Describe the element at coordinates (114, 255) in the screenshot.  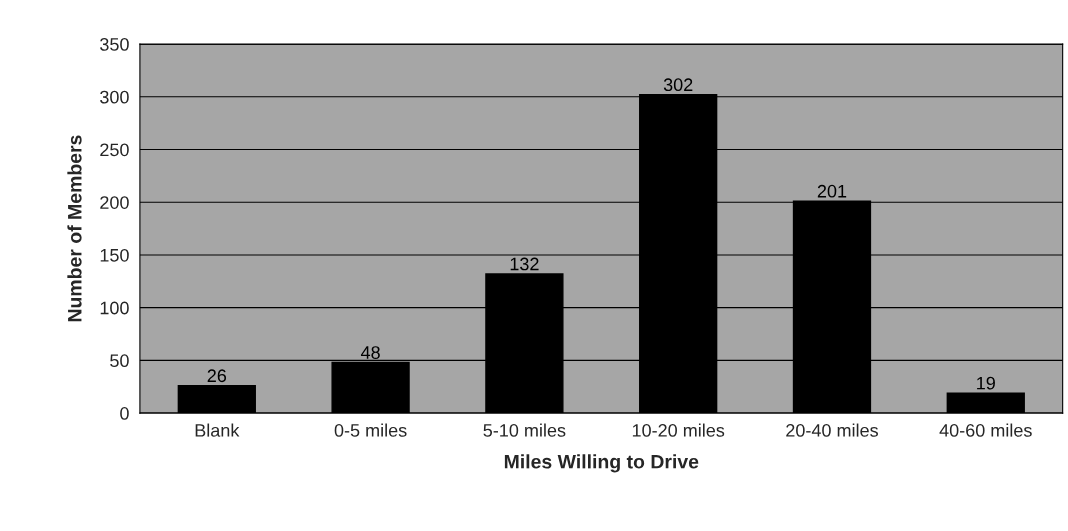
I see `y-tick-label: 150` at that location.